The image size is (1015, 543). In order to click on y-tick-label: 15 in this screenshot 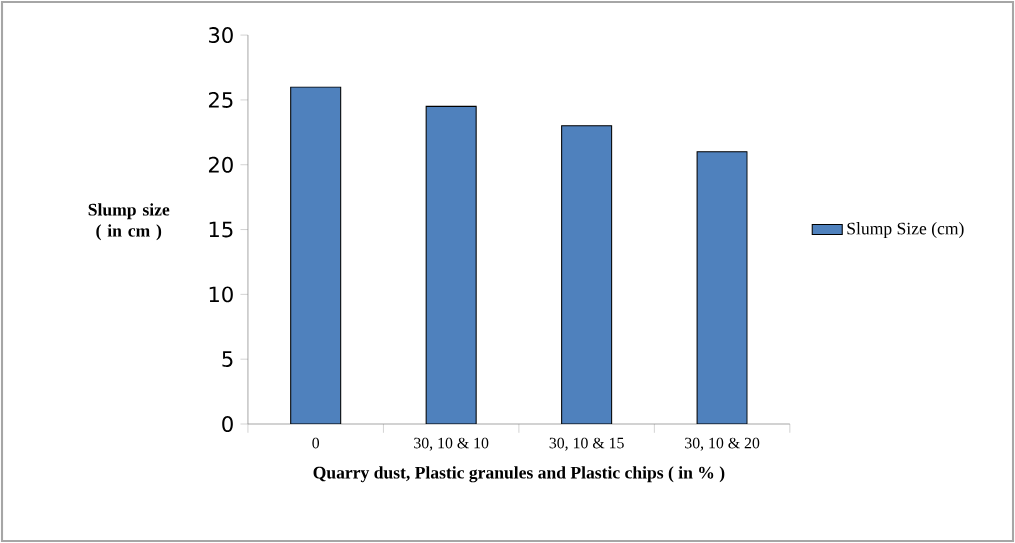, I will do `click(221, 229)`.